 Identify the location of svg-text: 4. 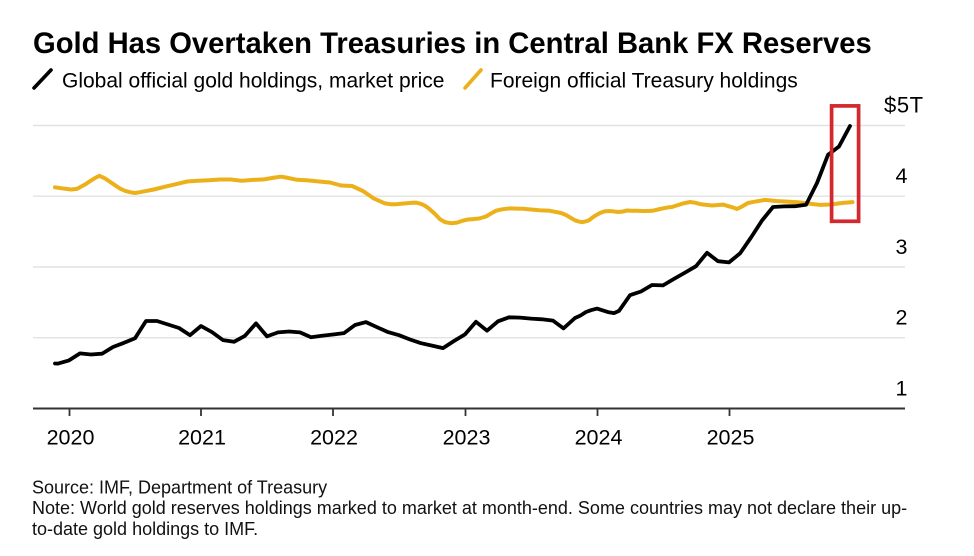
(902, 176).